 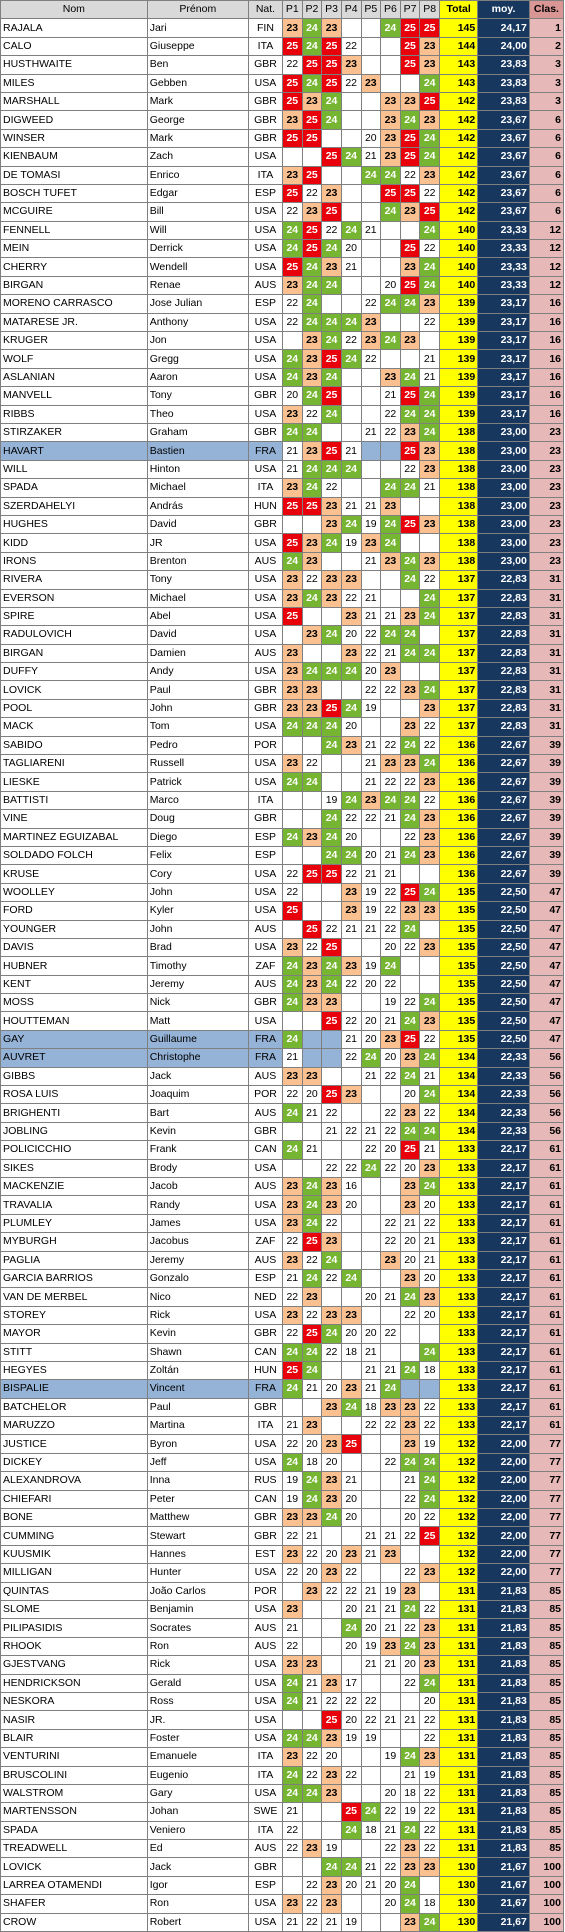 What do you see at coordinates (282, 635) in the screenshot?
I see `table-row: RADULOVICH David USA 23 24 20 22 24 24 137 22,83 31` at bounding box center [282, 635].